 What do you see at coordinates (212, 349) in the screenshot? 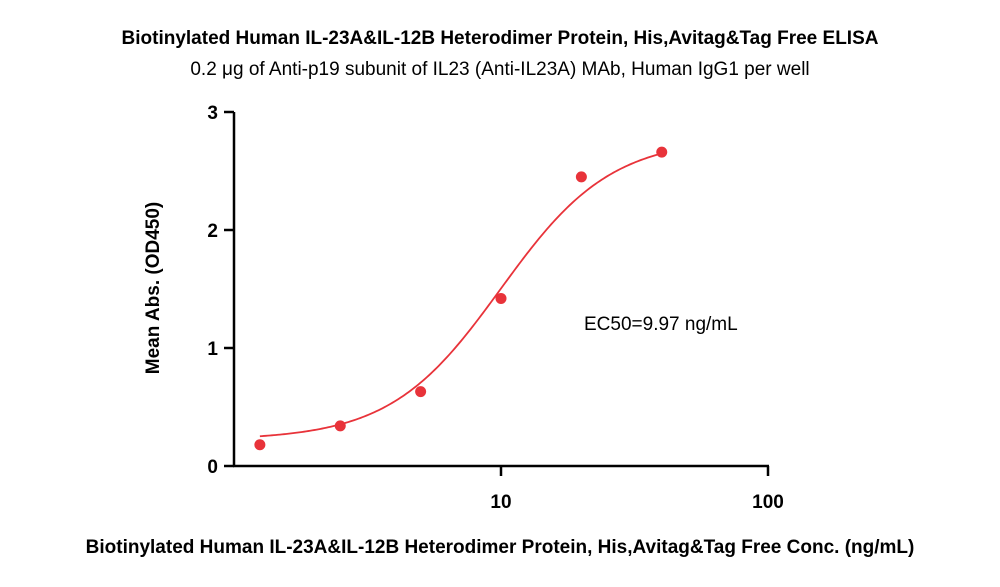
I see `y-tick-label: 1` at bounding box center [212, 349].